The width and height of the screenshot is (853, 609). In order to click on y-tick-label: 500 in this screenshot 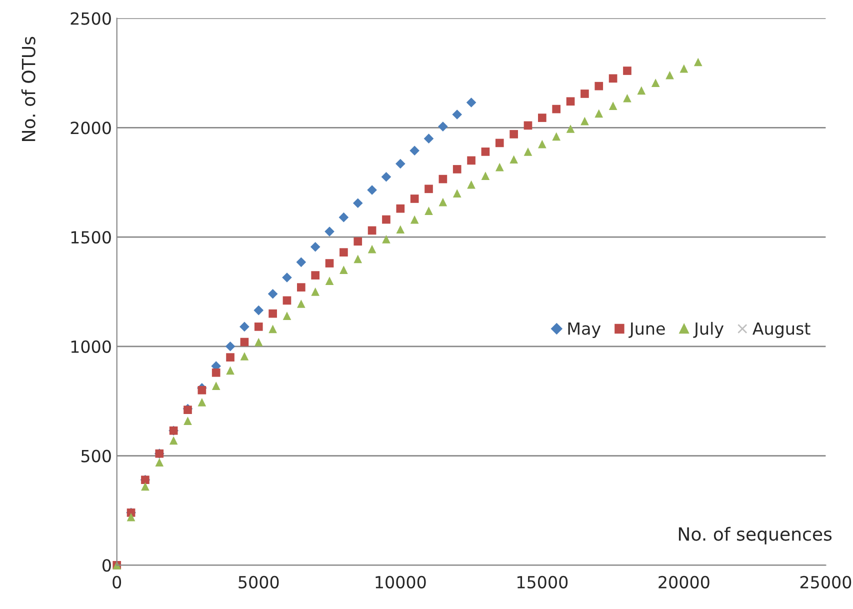, I will do `click(96, 456)`.